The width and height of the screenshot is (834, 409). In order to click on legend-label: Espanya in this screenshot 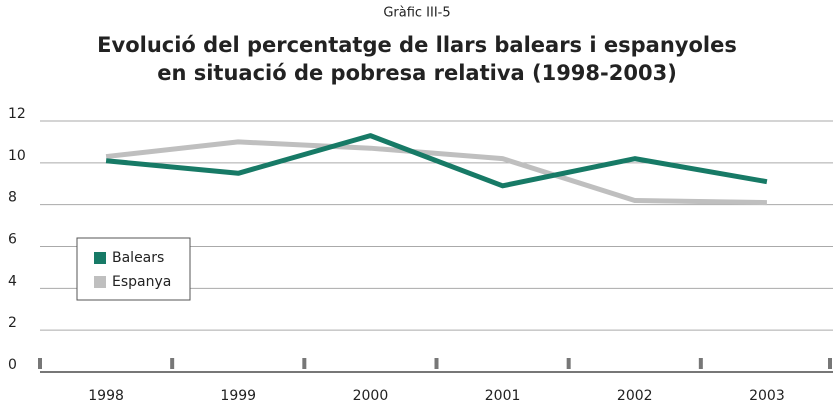, I will do `click(141, 282)`.